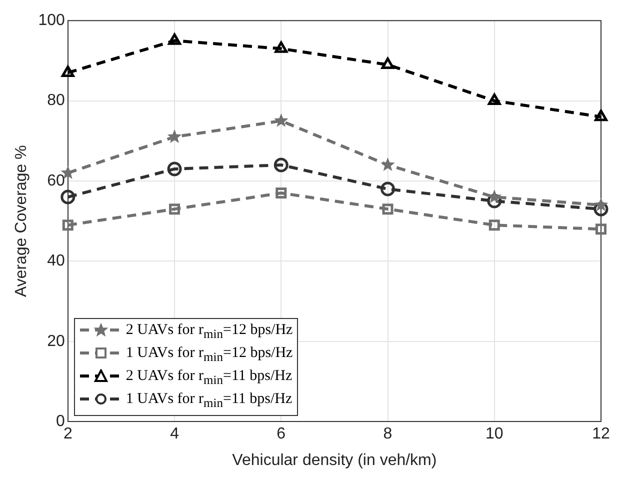 The width and height of the screenshot is (623, 482). Describe the element at coordinates (21, 221) in the screenshot. I see `y-axis-title: Average Coverage %` at that location.